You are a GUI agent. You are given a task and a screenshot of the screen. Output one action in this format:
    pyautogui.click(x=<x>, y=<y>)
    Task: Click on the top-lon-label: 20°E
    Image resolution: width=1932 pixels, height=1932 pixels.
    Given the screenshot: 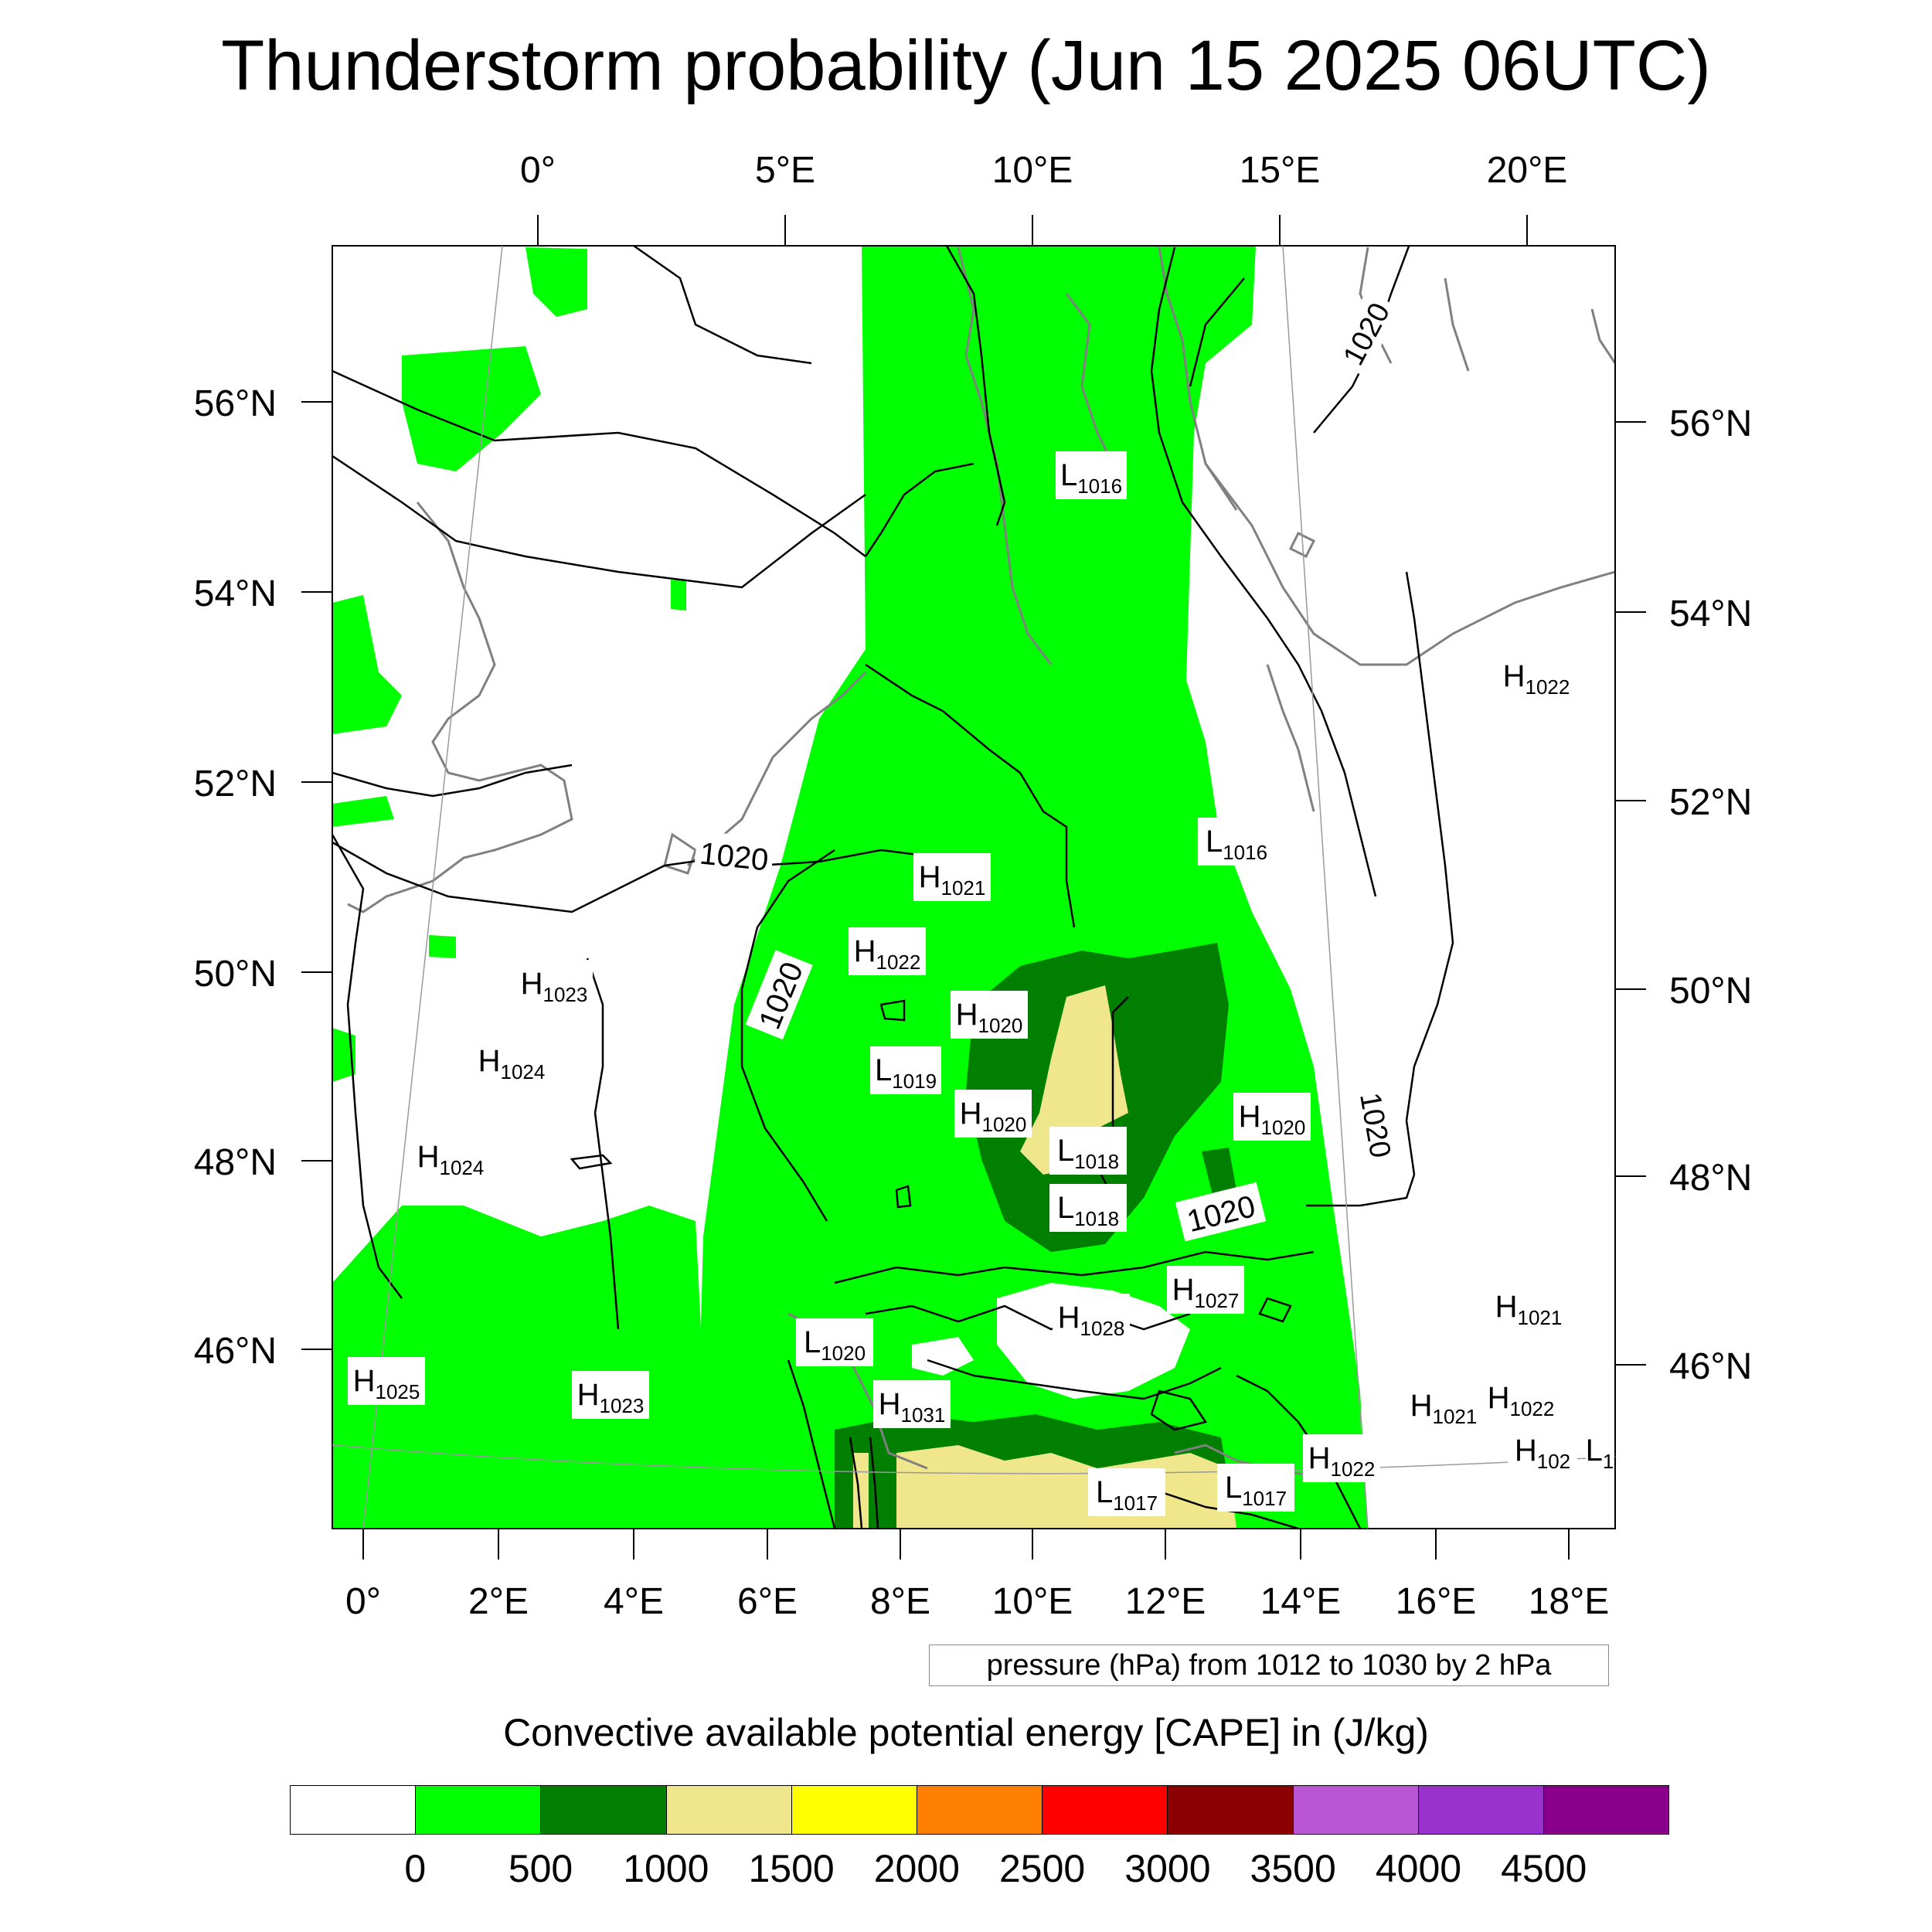 What is the action you would take?
    pyautogui.click(x=1527, y=170)
    